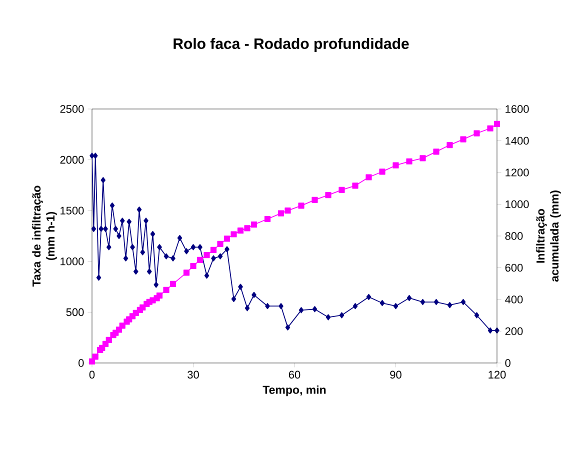  Describe the element at coordinates (396, 374) in the screenshot. I see `x-tick-label: 90` at that location.